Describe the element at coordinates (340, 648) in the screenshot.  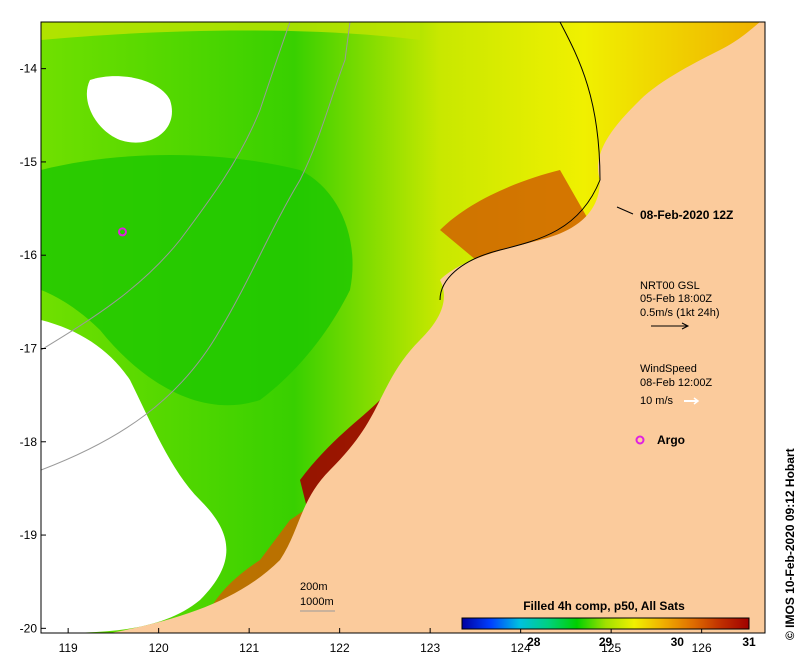
I see `lon-tick-label: 122` at that location.